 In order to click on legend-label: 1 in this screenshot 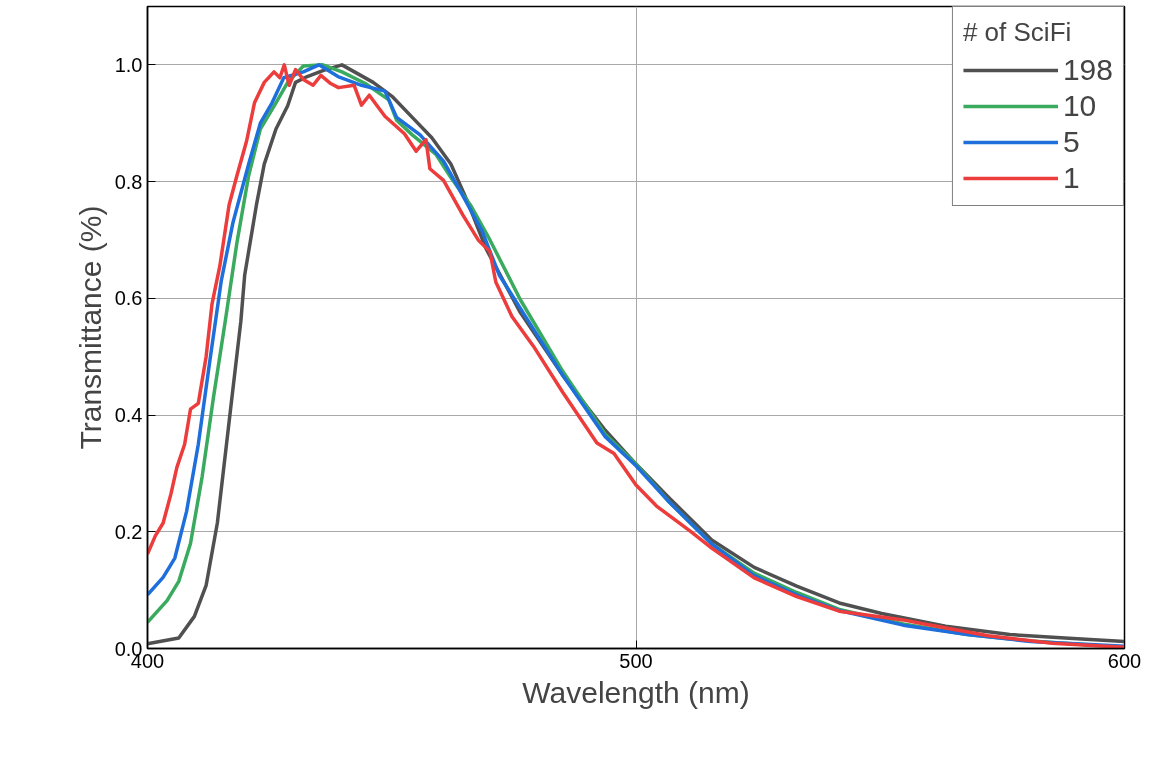, I will do `click(1071, 178)`.